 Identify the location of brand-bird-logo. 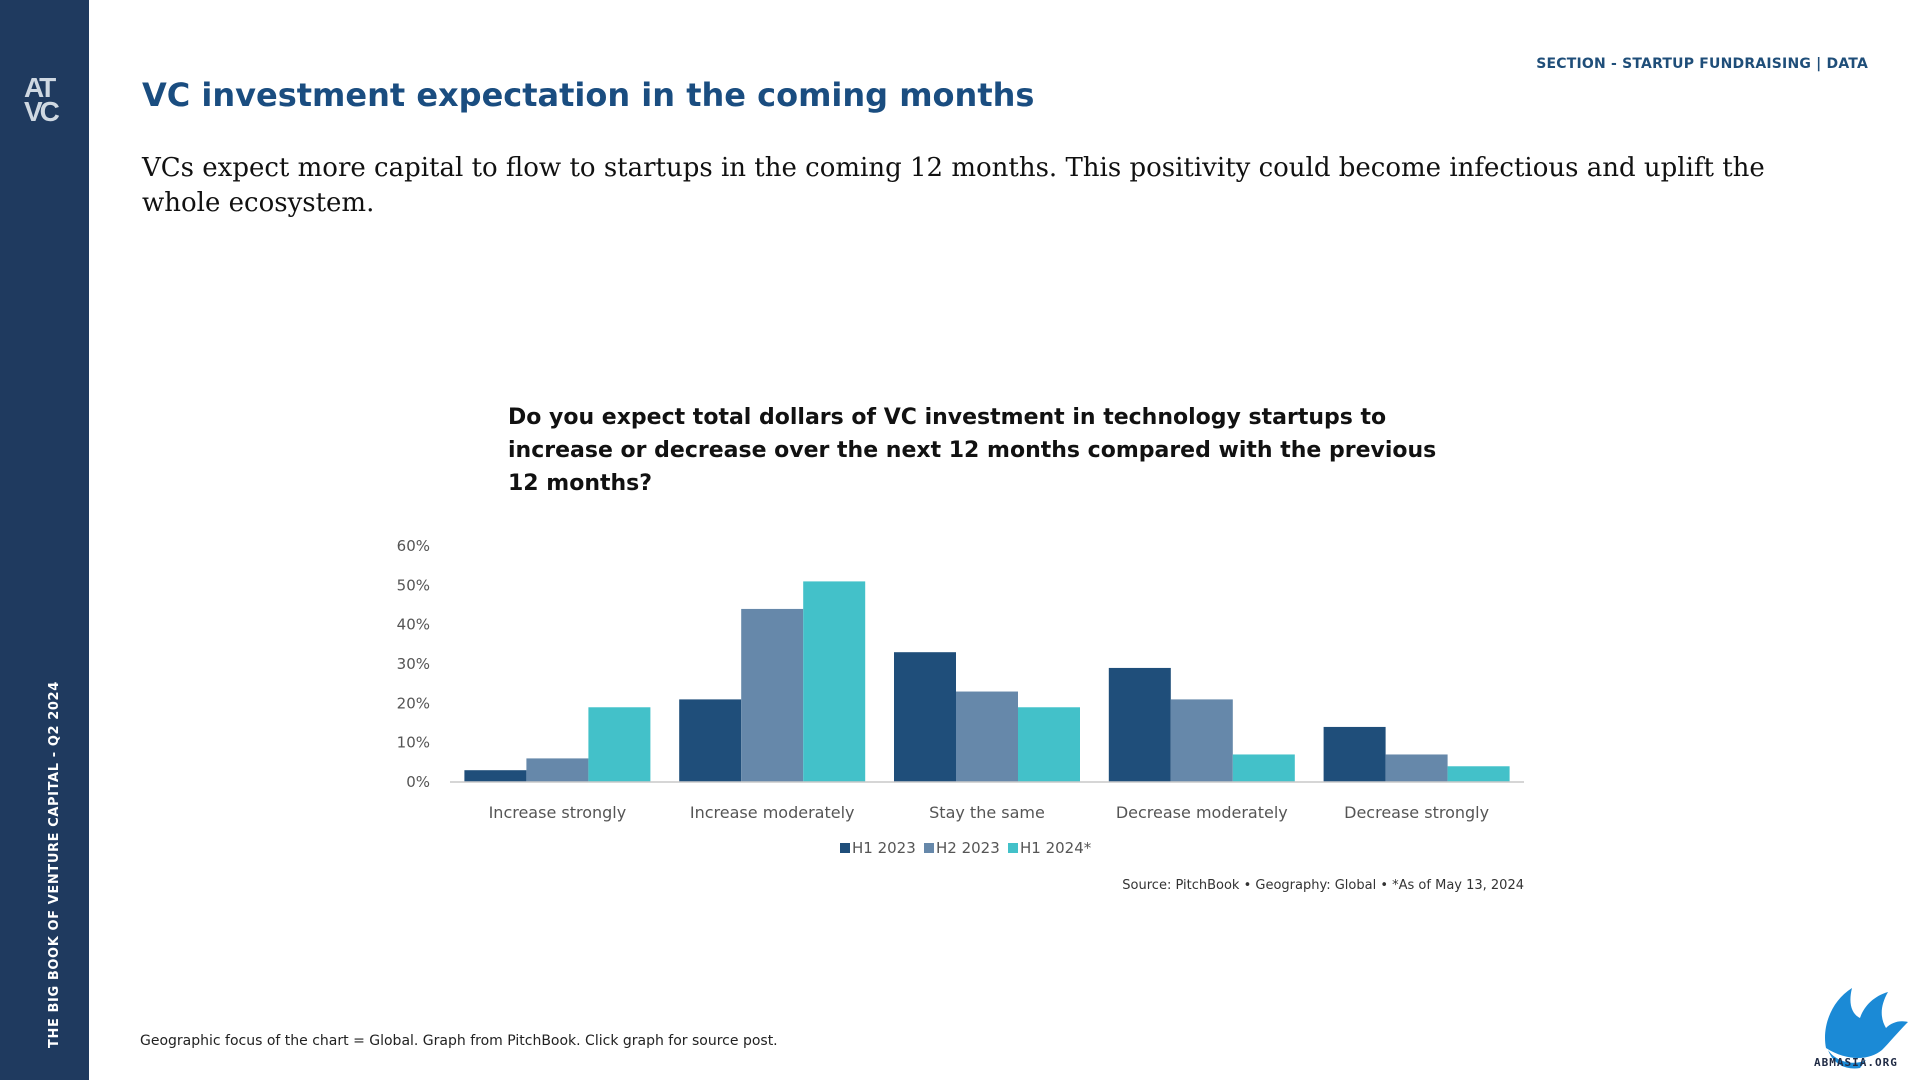
(1864, 1025).